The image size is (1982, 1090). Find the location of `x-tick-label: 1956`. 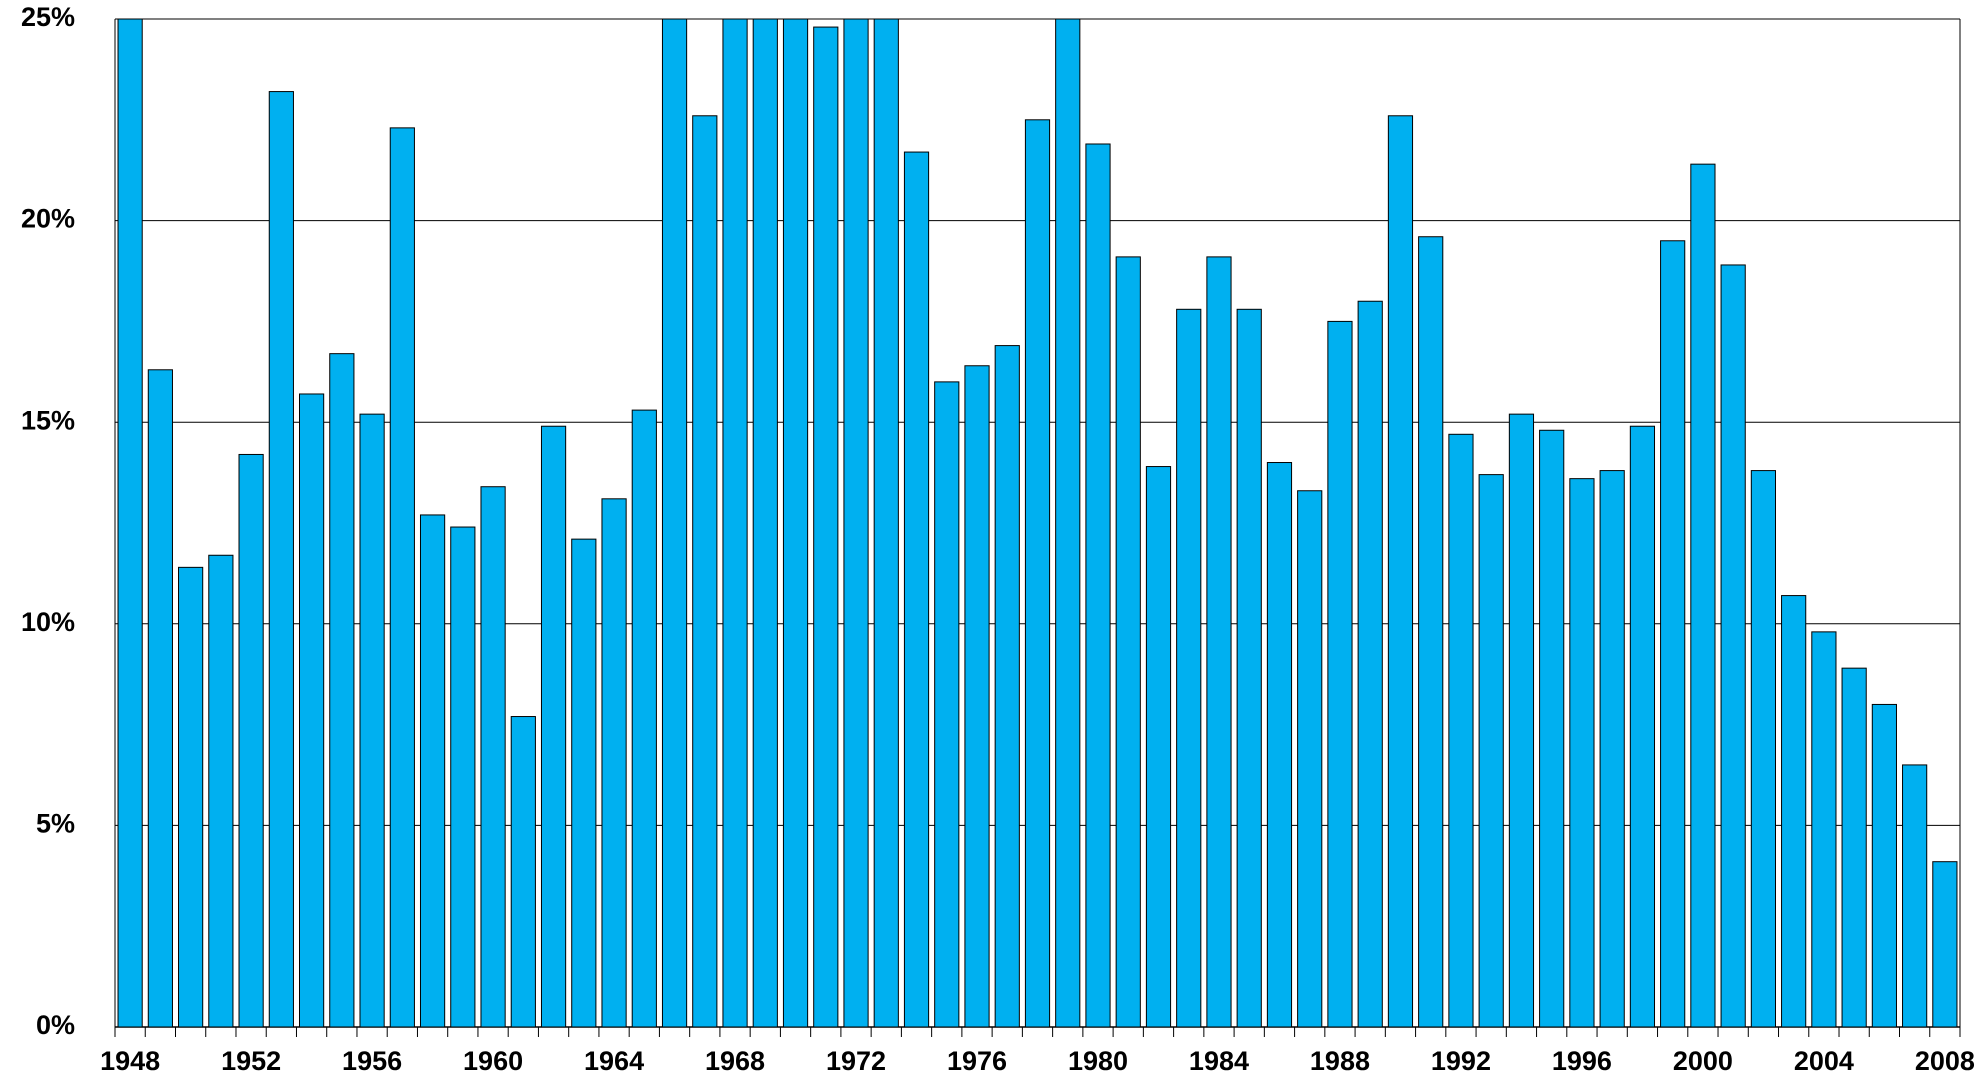

x-tick-label: 1956 is located at coordinates (372, 1061).